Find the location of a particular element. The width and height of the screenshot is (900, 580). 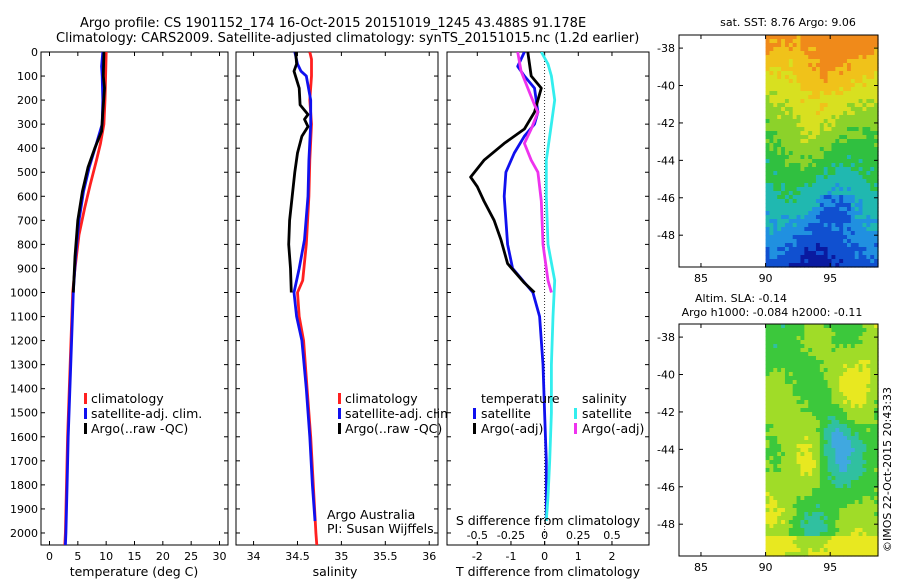

s-tick-label: -0.5 is located at coordinates (477, 535).